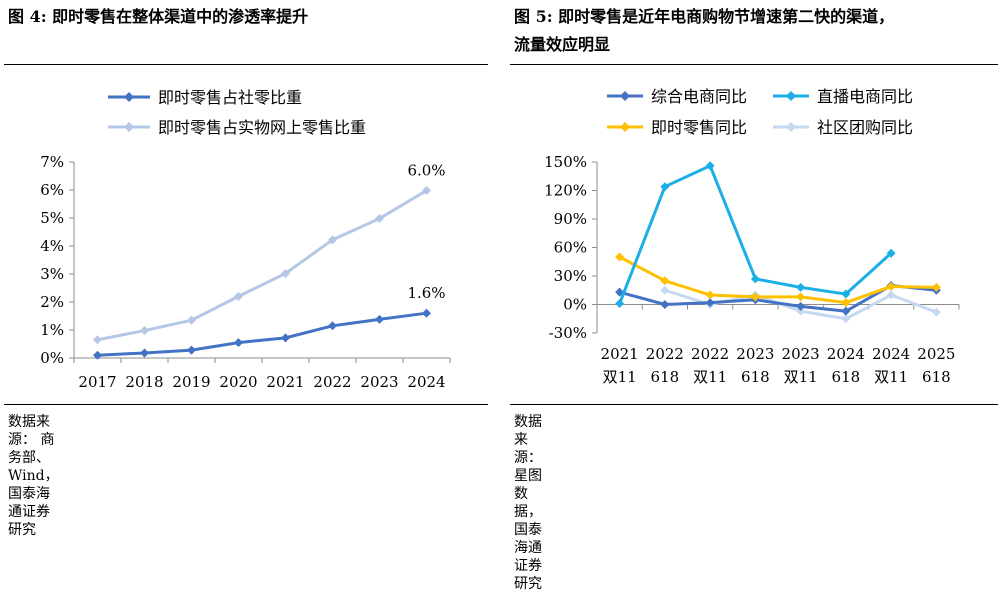 Image resolution: width=1003 pixels, height=593 pixels. Describe the element at coordinates (332, 382) in the screenshot. I see `x-tick-label: 2022` at that location.